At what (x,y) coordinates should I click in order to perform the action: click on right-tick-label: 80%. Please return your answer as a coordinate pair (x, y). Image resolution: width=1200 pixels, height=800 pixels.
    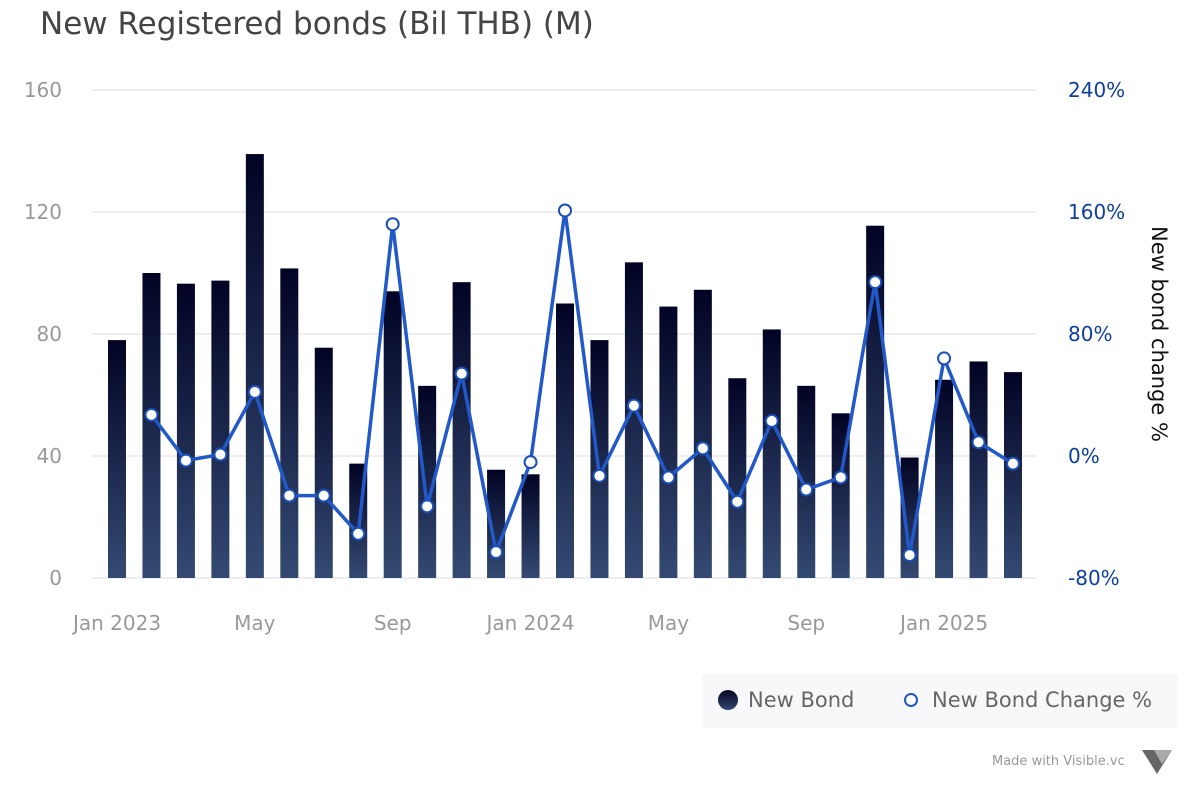
    Looking at the image, I should click on (1090, 334).